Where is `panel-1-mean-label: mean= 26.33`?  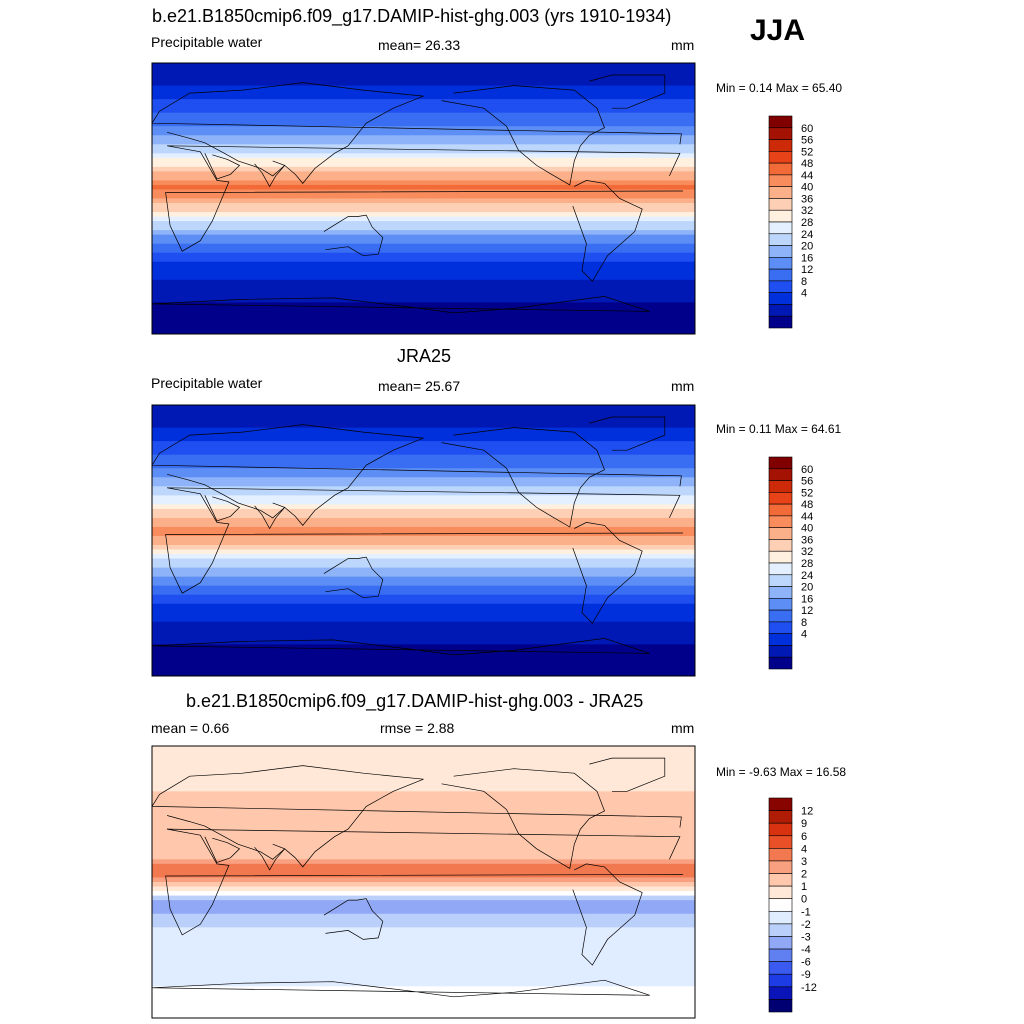 panel-1-mean-label: mean= 26.33 is located at coordinates (419, 45).